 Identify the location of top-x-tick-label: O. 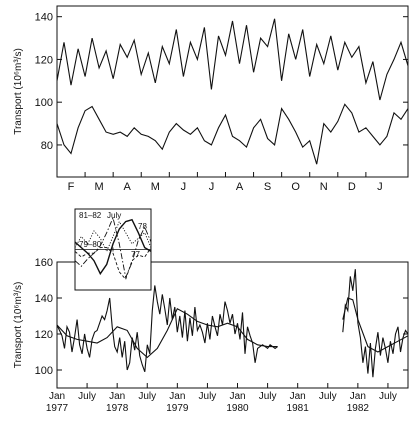
(295, 187).